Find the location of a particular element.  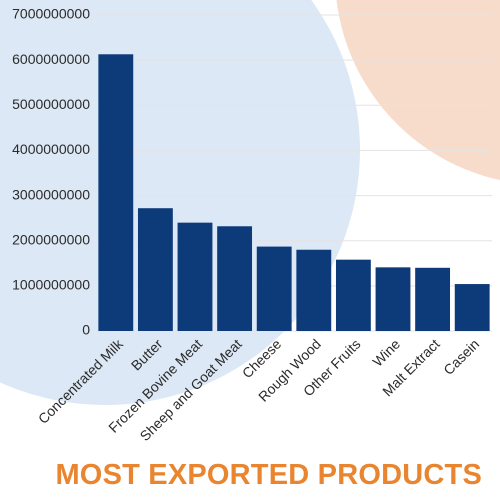

chart-title: MOST EXPORTED PRODUCTS is located at coordinates (268, 475).